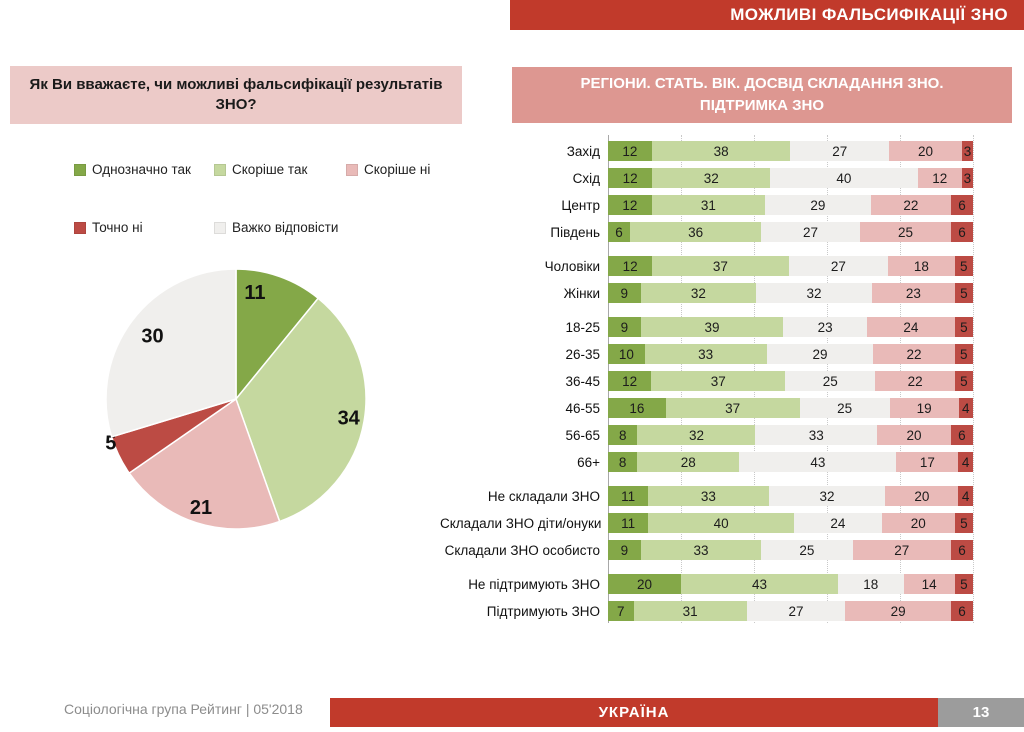 This screenshot has height=732, width=1024. I want to click on bar-row-label: 56-65, so click(582, 435).